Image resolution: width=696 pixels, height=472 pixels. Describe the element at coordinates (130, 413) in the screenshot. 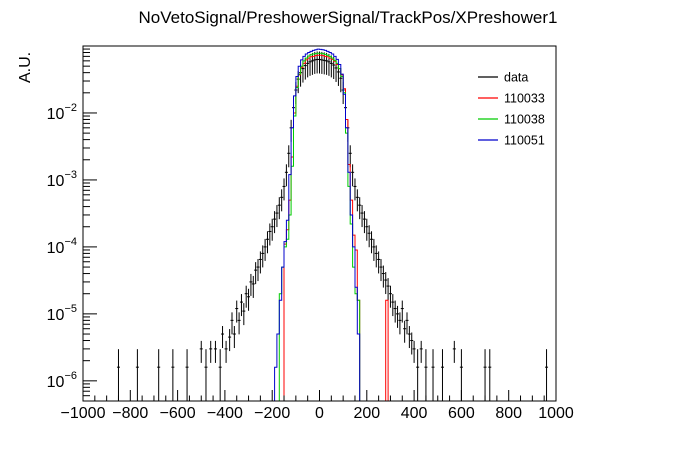

I see `x-tick-label: −800` at that location.